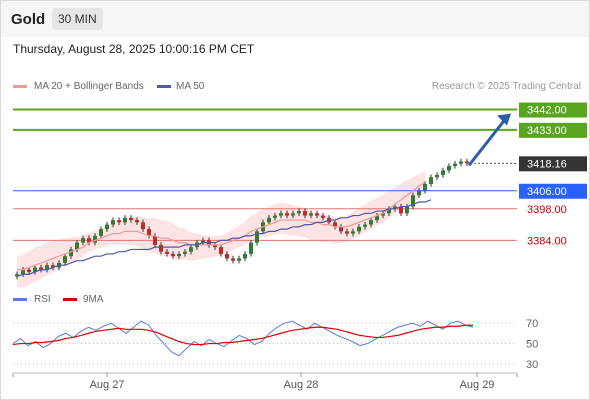  I want to click on timeframe-selector: 30 MIN, so click(77, 19).